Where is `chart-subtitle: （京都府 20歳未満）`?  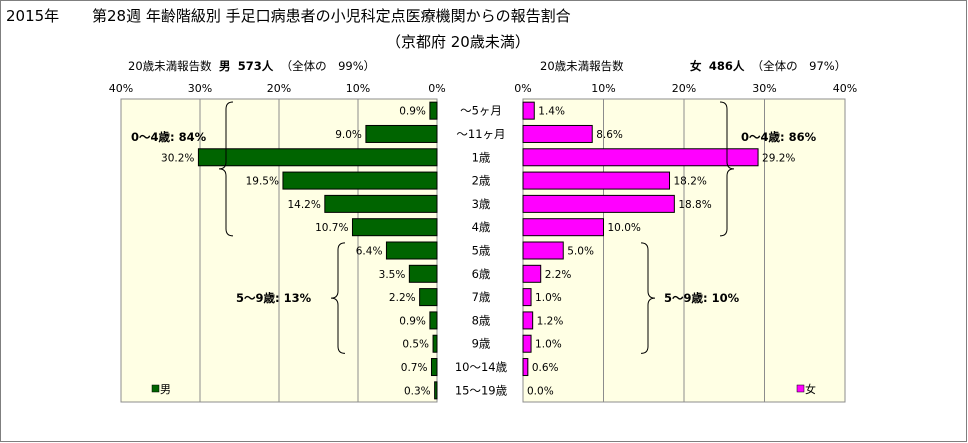 chart-subtitle: （京都府 20歳未満） is located at coordinates (458, 42).